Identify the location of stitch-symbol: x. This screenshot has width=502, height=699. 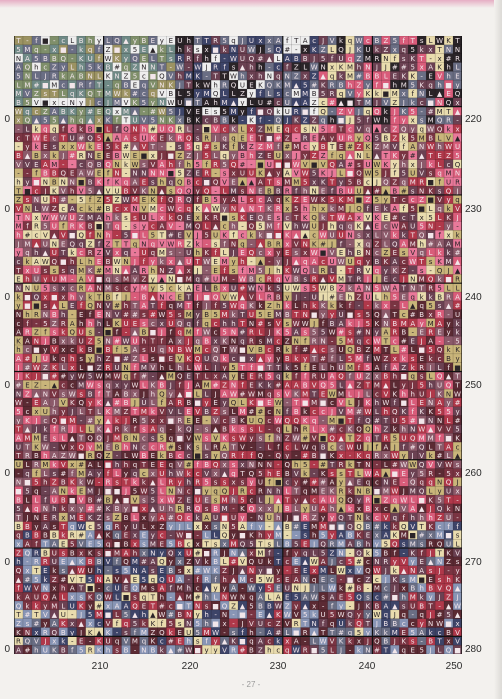
(216, 474).